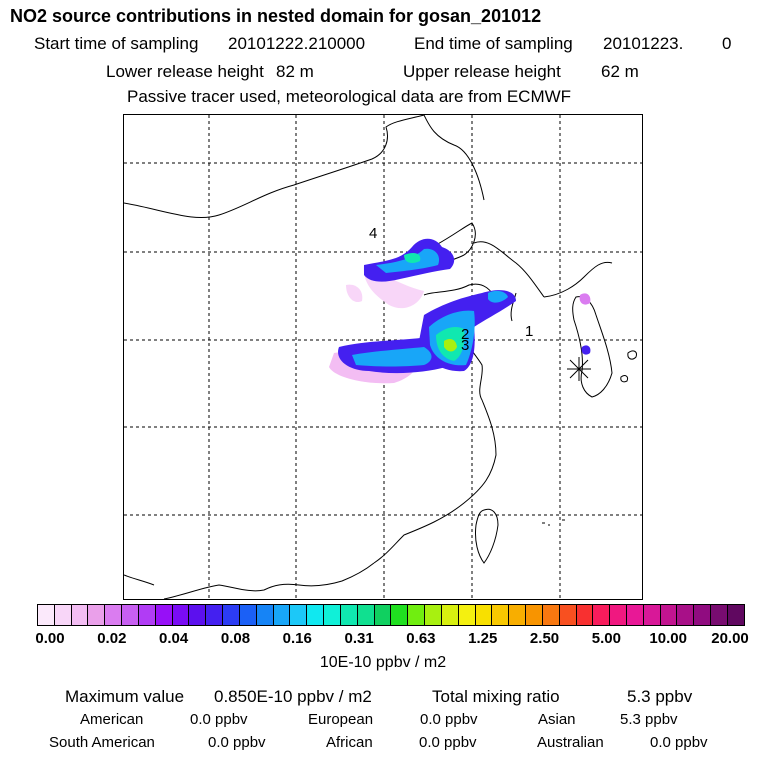 The width and height of the screenshot is (768, 768). What do you see at coordinates (483, 638) in the screenshot?
I see `color-scale-tick-label: 1.25` at bounding box center [483, 638].